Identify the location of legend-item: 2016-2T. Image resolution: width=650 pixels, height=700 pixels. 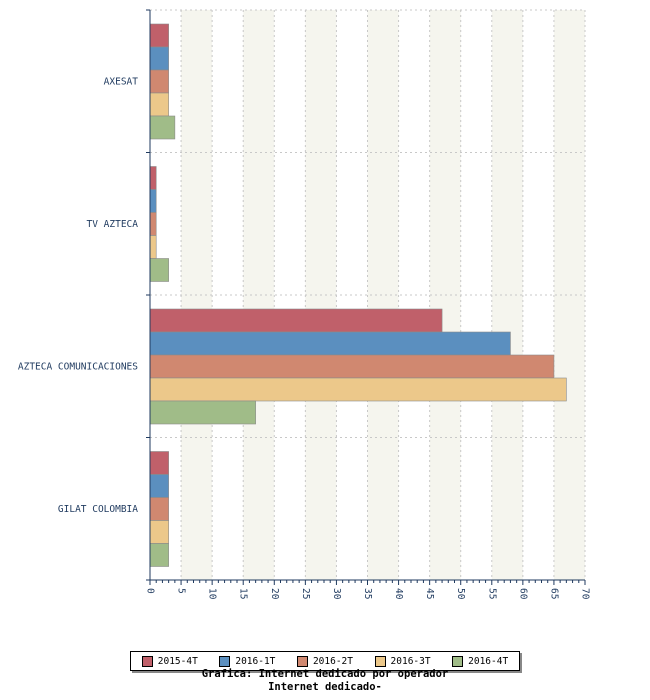
(324, 661).